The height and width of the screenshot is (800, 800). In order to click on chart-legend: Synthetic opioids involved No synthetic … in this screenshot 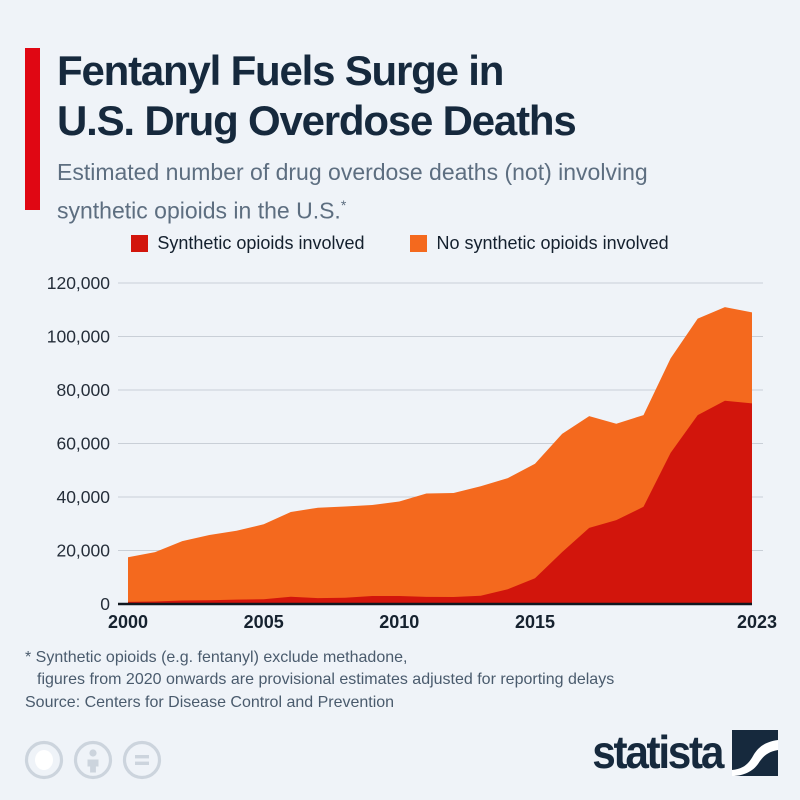, I will do `click(400, 243)`.